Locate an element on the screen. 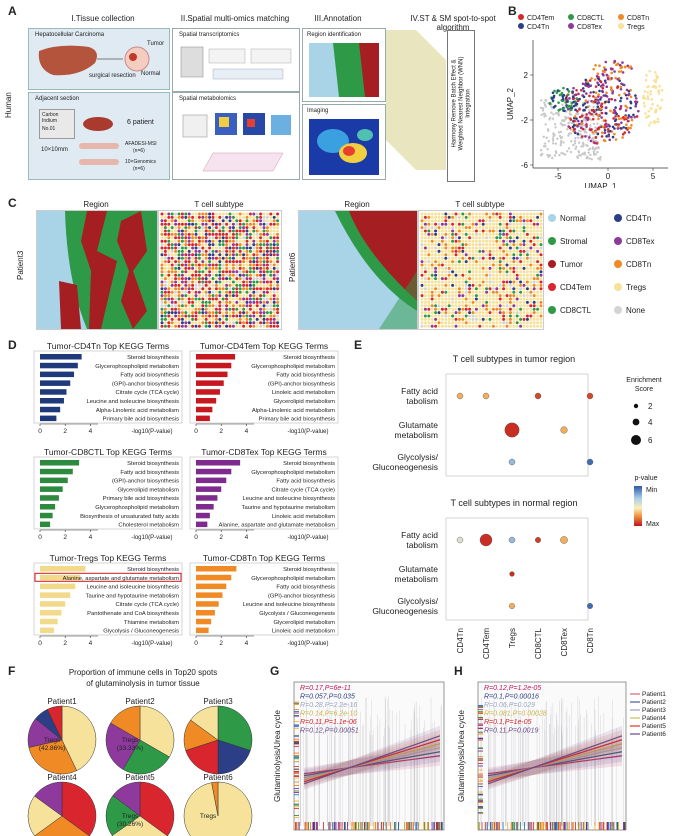 This screenshot has height=836, width=681. kegg-x-tick-label: 0 is located at coordinates (196, 431).